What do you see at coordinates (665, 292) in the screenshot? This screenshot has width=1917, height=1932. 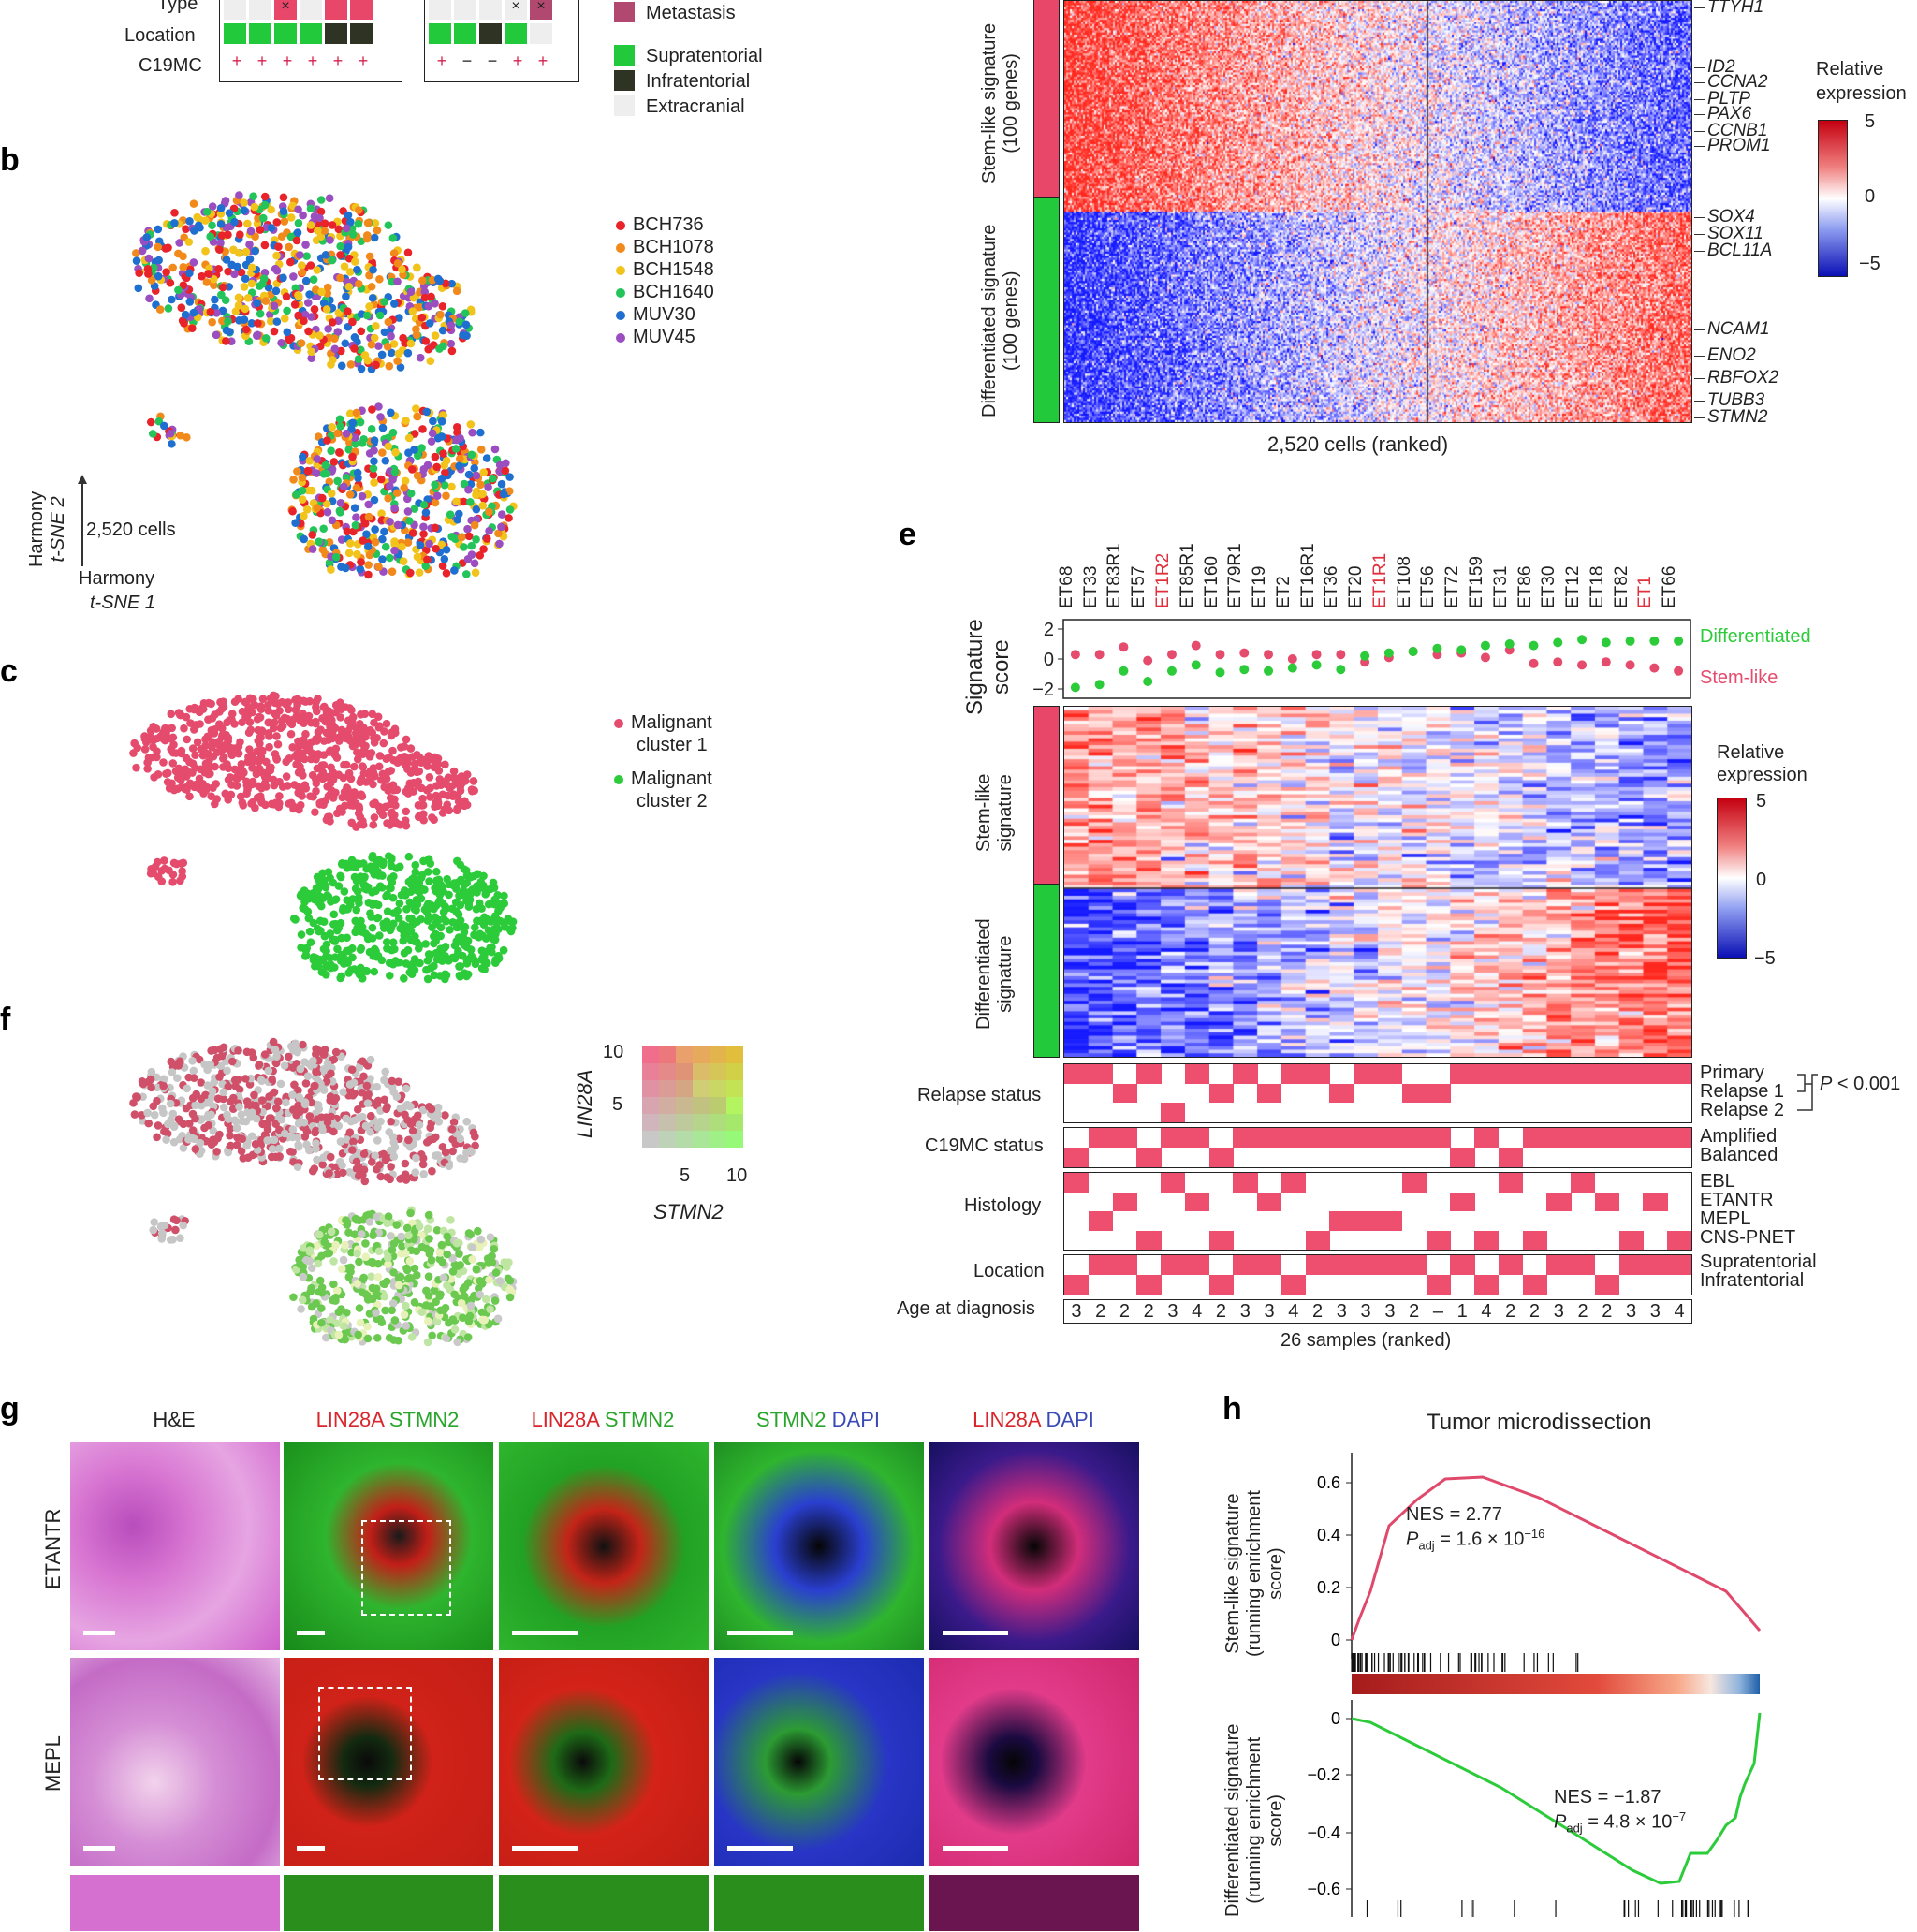 I see `legend-item-bch1640: BCH1640` at bounding box center [665, 292].